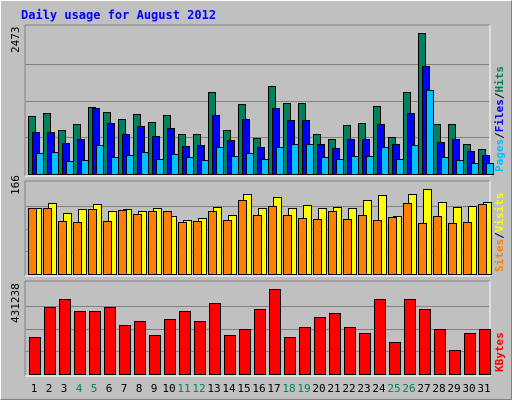 Image resolution: width=512 pixels, height=400 pixels. What do you see at coordinates (64, 388) in the screenshot?
I see `day-label-3: 3` at bounding box center [64, 388].